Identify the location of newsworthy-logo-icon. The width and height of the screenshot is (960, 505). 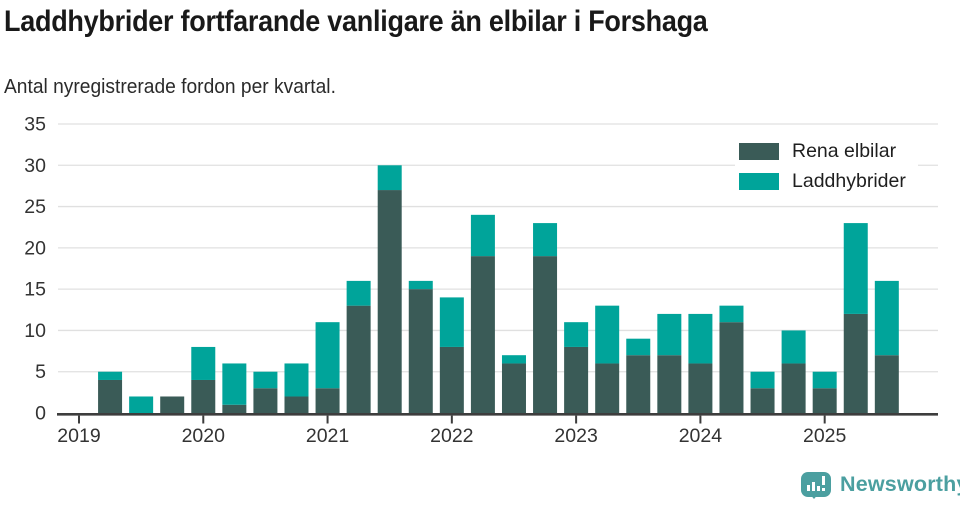
(816, 485).